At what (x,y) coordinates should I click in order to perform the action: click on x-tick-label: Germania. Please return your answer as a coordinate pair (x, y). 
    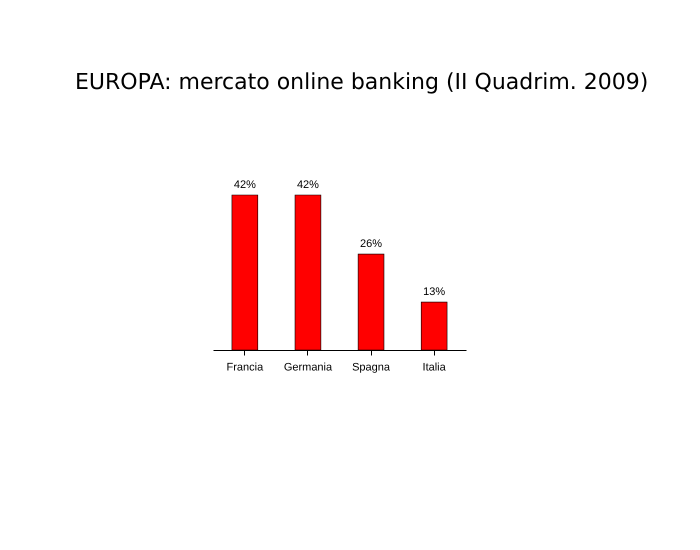
    Looking at the image, I should click on (308, 368).